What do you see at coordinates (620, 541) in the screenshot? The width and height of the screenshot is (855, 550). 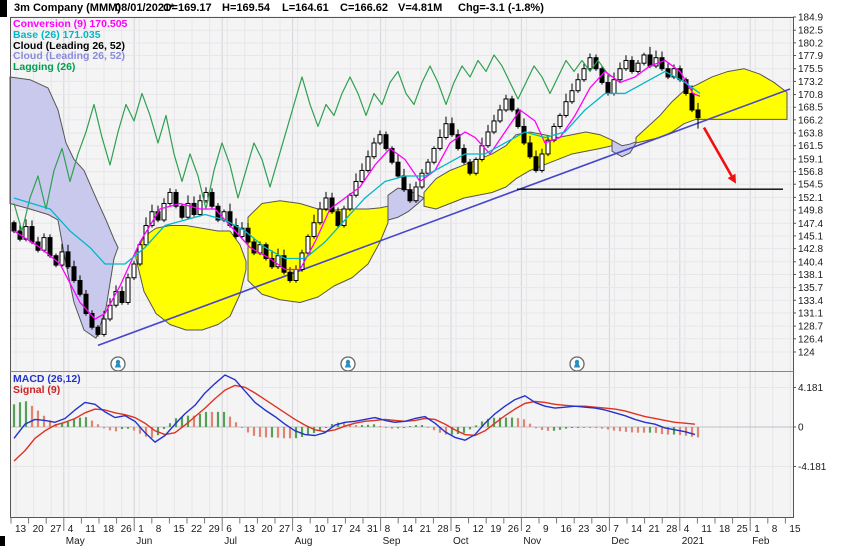 I see `svg-text: Dec` at bounding box center [620, 541].